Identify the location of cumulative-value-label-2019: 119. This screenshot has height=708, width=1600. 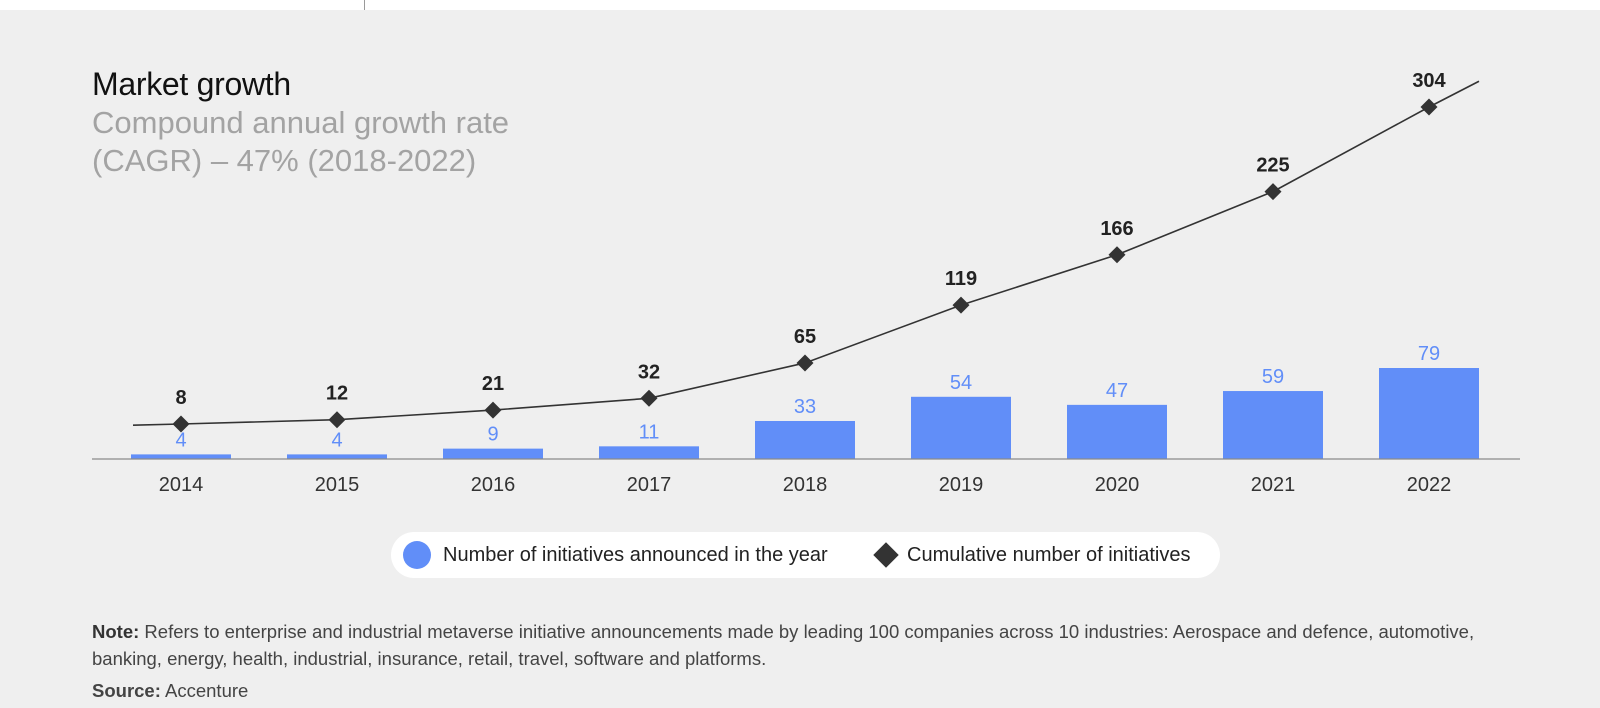
(961, 279).